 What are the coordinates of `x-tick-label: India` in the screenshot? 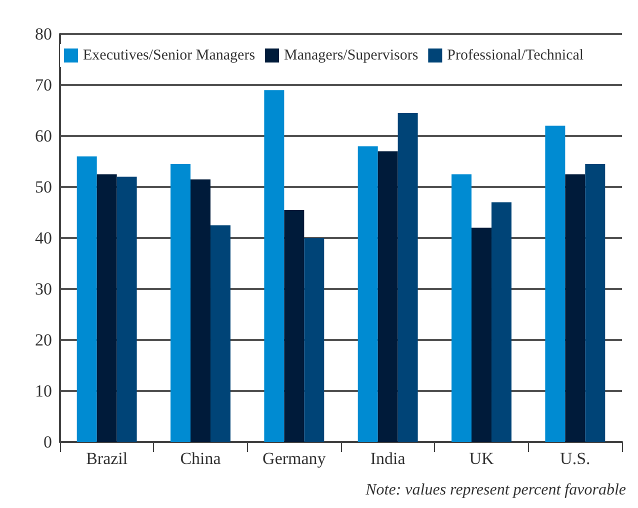 It's located at (388, 458).